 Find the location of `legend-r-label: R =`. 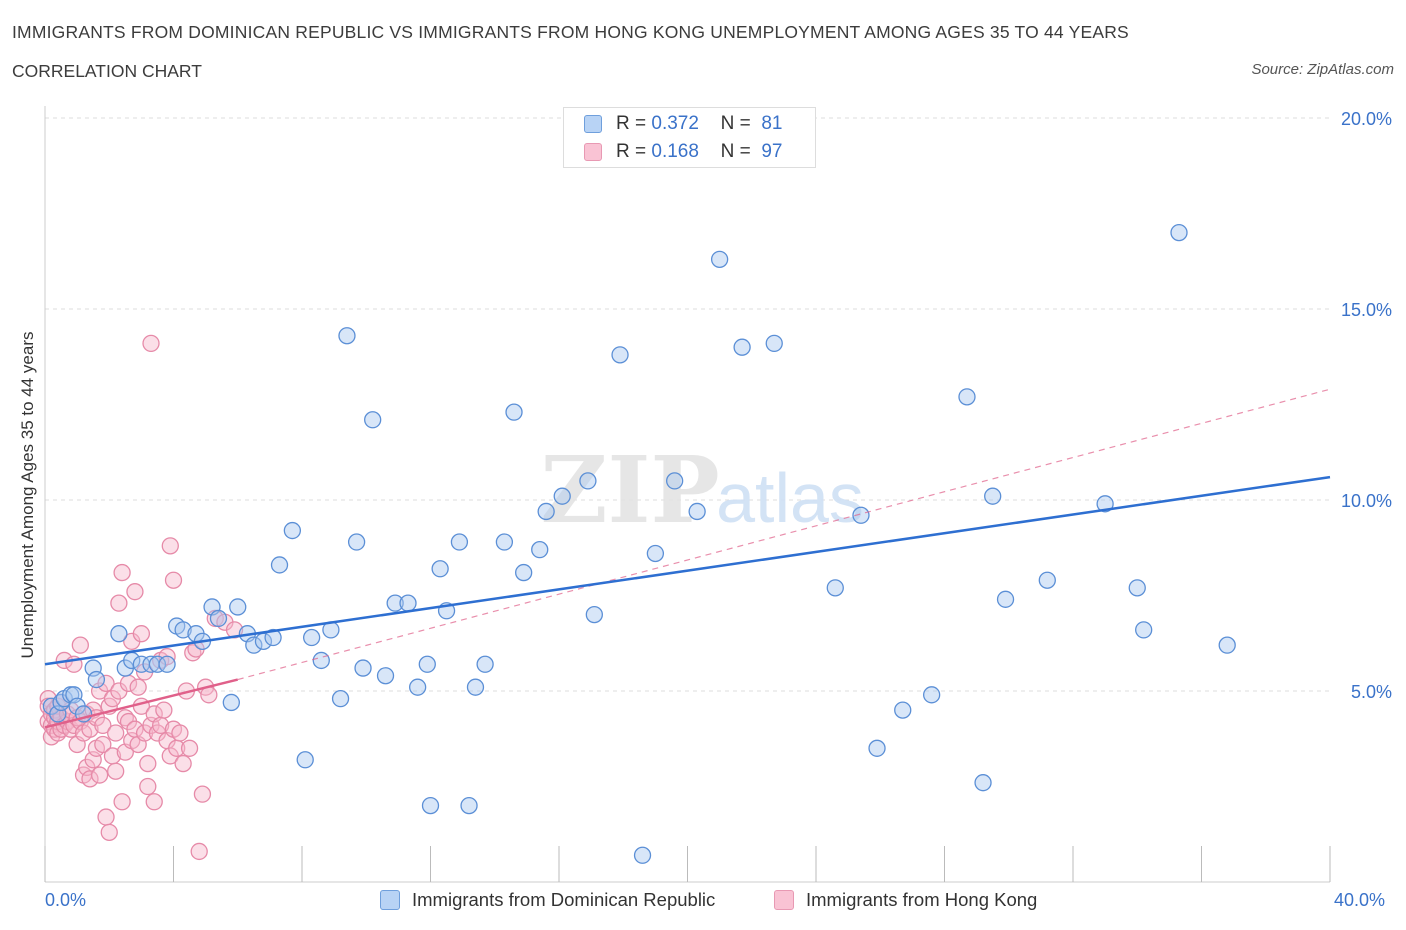

legend-r-label: R = is located at coordinates (631, 151).